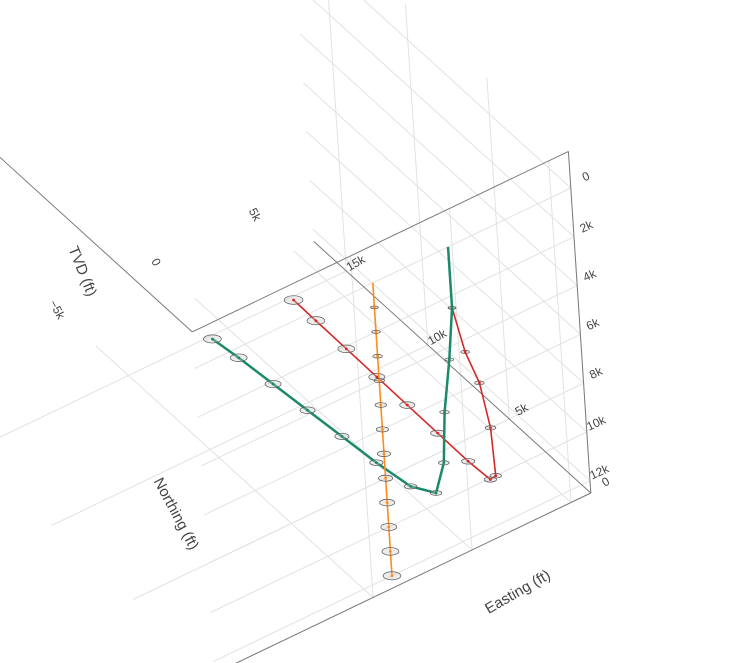 The height and width of the screenshot is (663, 743). I want to click on edge-tvd-axis, so click(579, 322).